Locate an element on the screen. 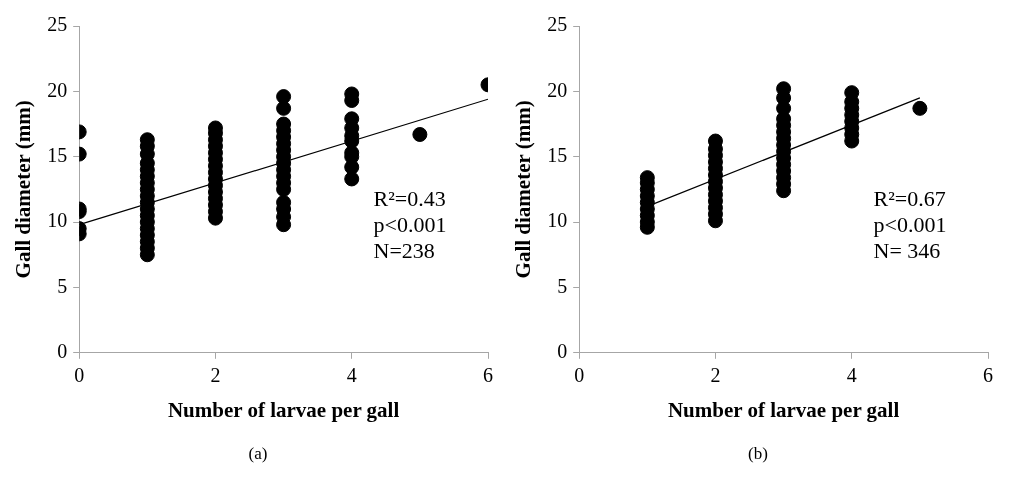  annotation: N=238 is located at coordinates (404, 251).